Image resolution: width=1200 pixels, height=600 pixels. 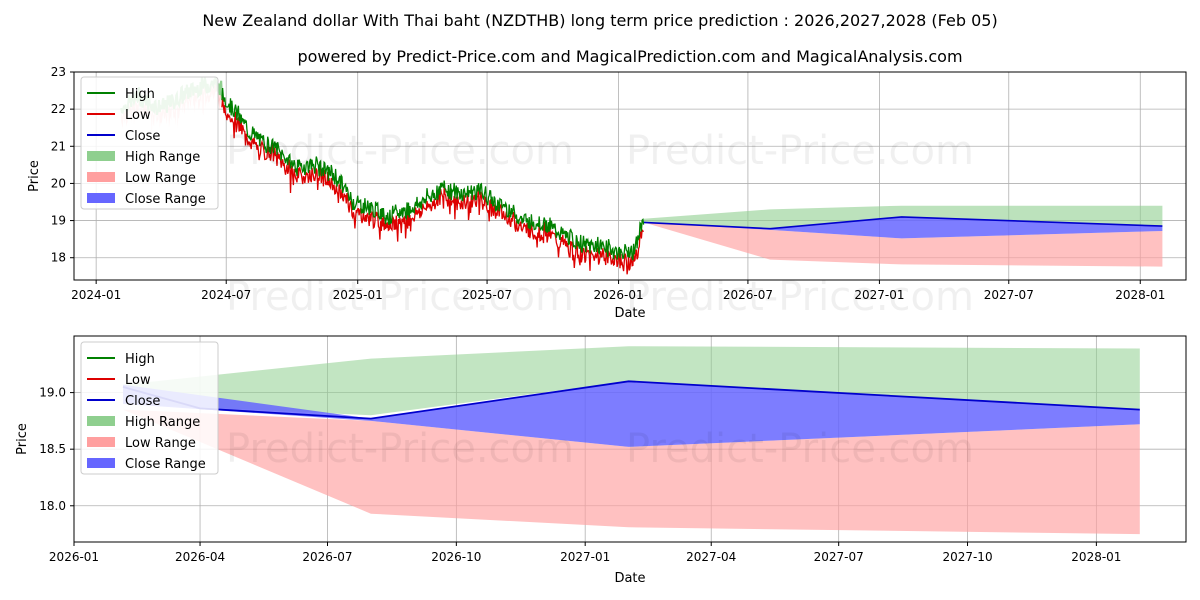 What do you see at coordinates (711, 557) in the screenshot?
I see `x-tick-label: 2027-04` at bounding box center [711, 557].